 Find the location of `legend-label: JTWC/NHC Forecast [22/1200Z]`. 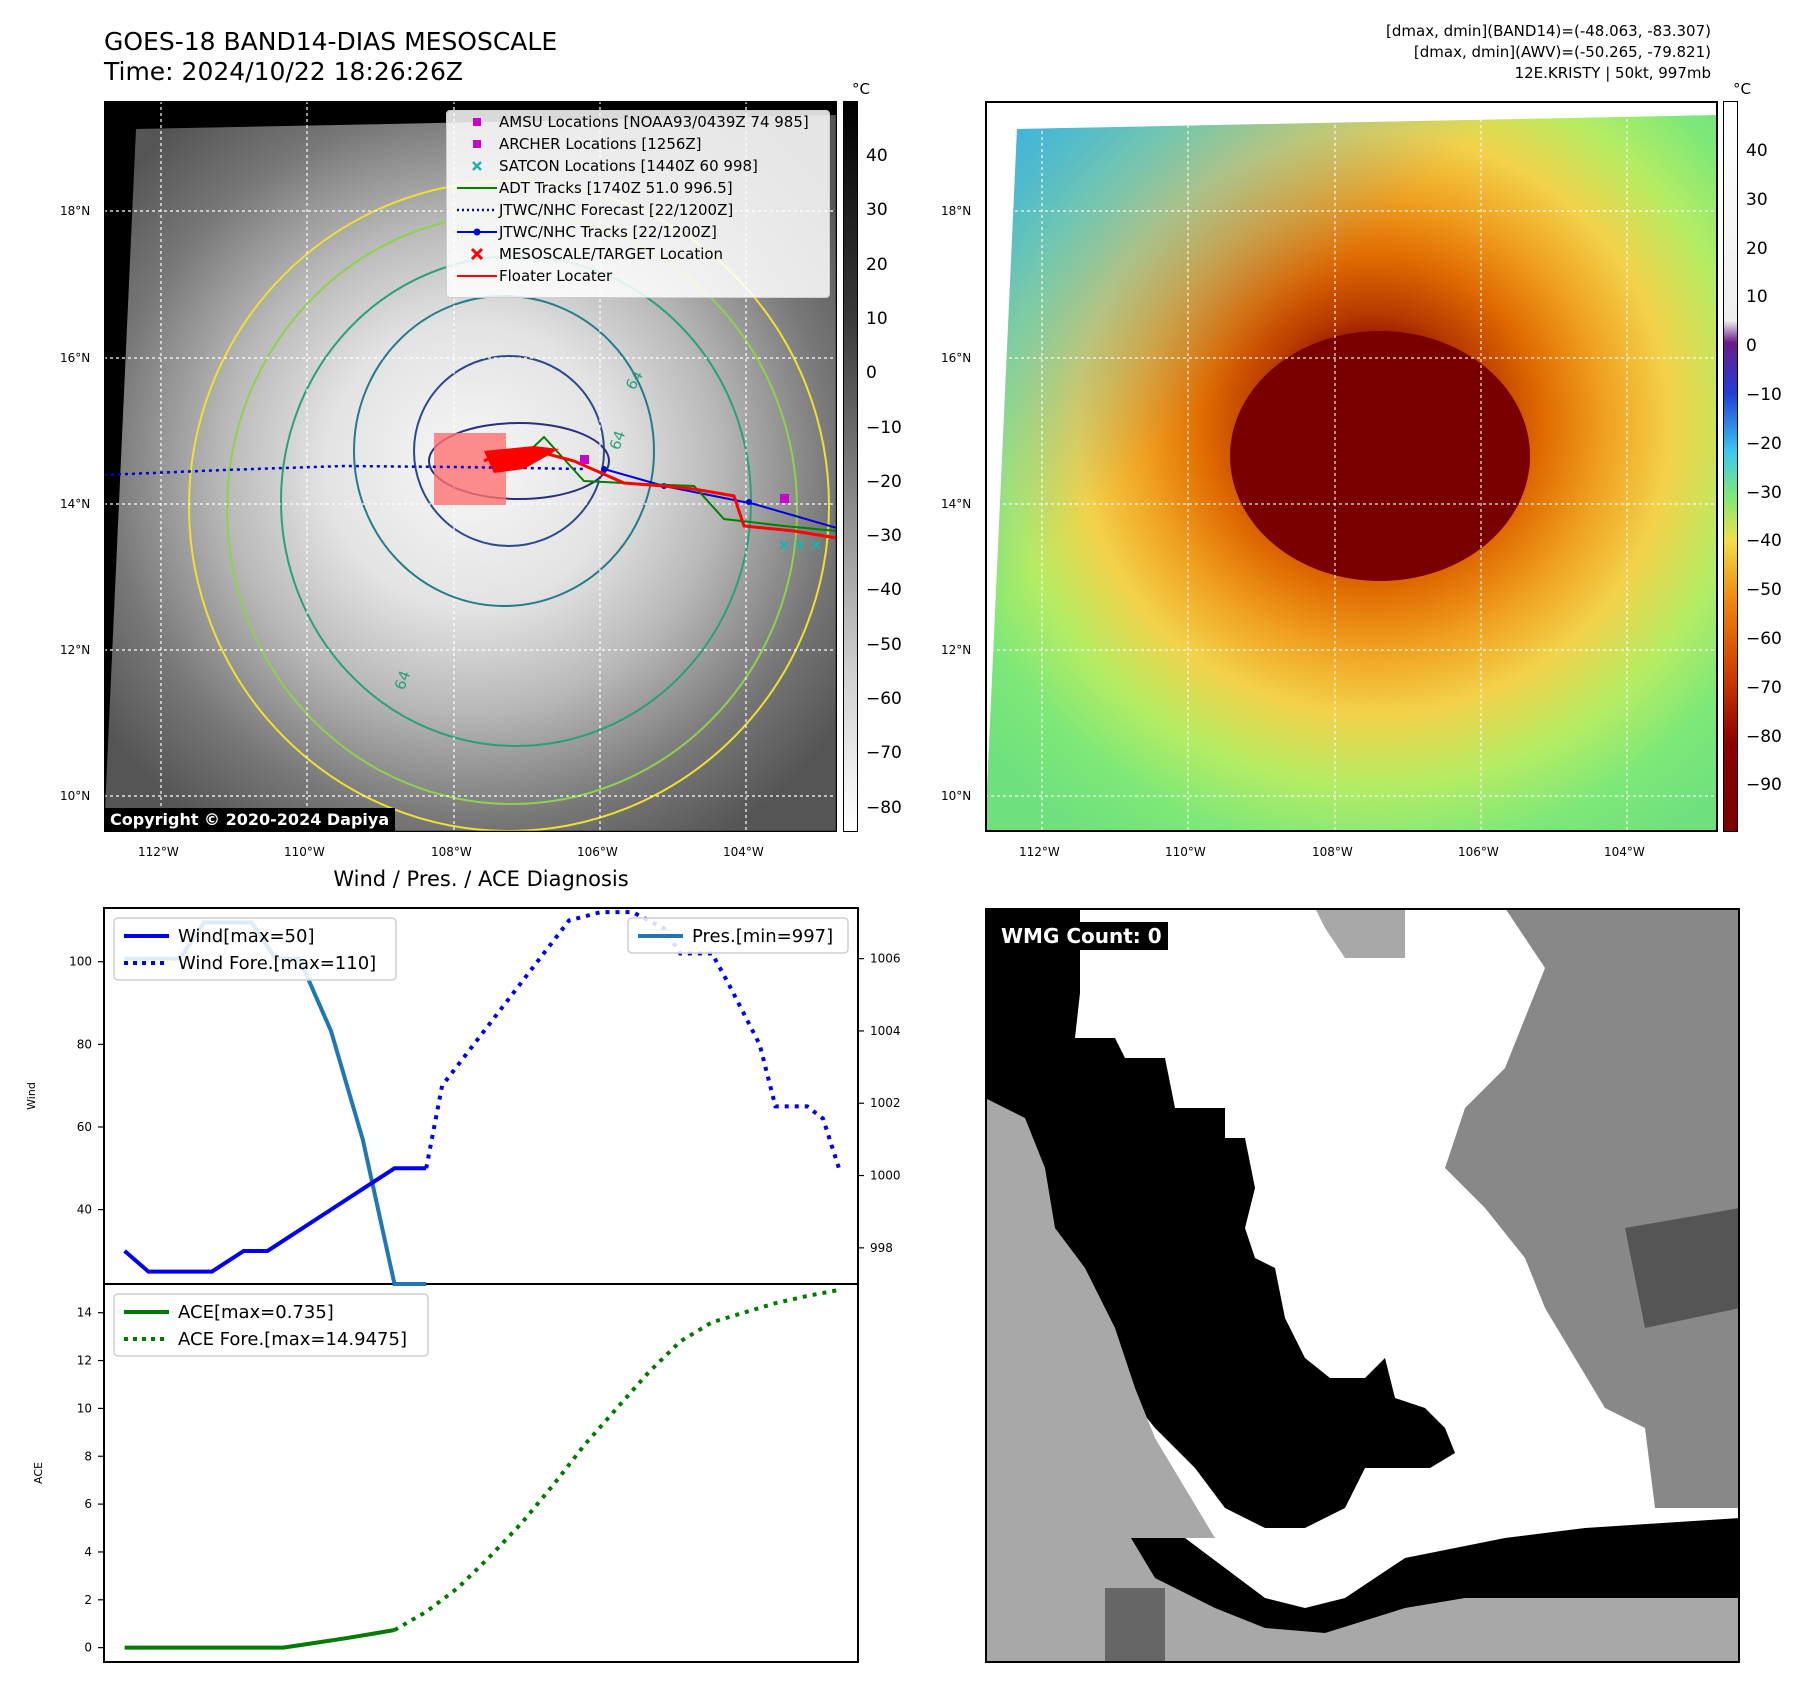

legend-label: JTWC/NHC Forecast [22/1200Z] is located at coordinates (616, 210).